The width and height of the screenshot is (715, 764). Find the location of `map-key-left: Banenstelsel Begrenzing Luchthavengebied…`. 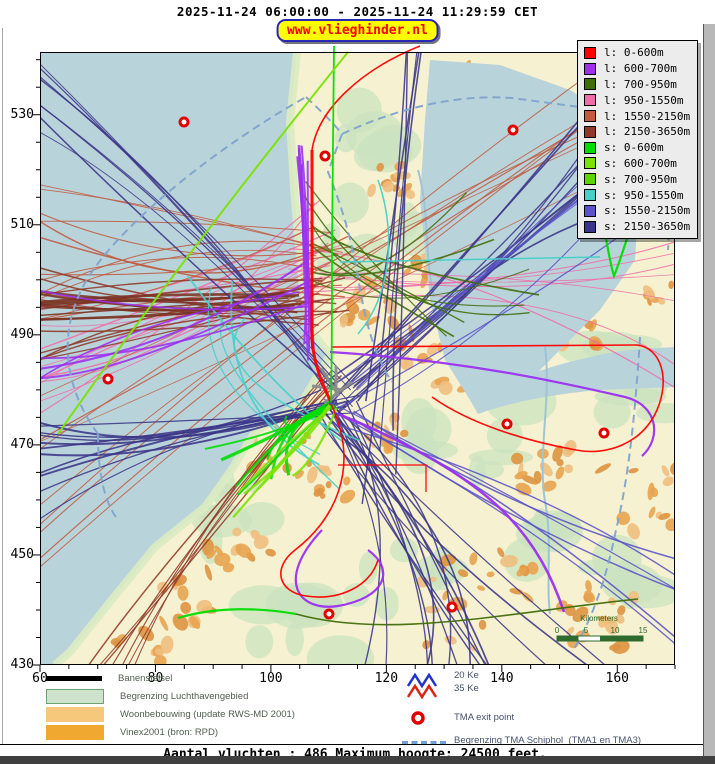

map-key-left: Banenstelsel Begrenzing Luchthavengebied… is located at coordinates (170, 707).